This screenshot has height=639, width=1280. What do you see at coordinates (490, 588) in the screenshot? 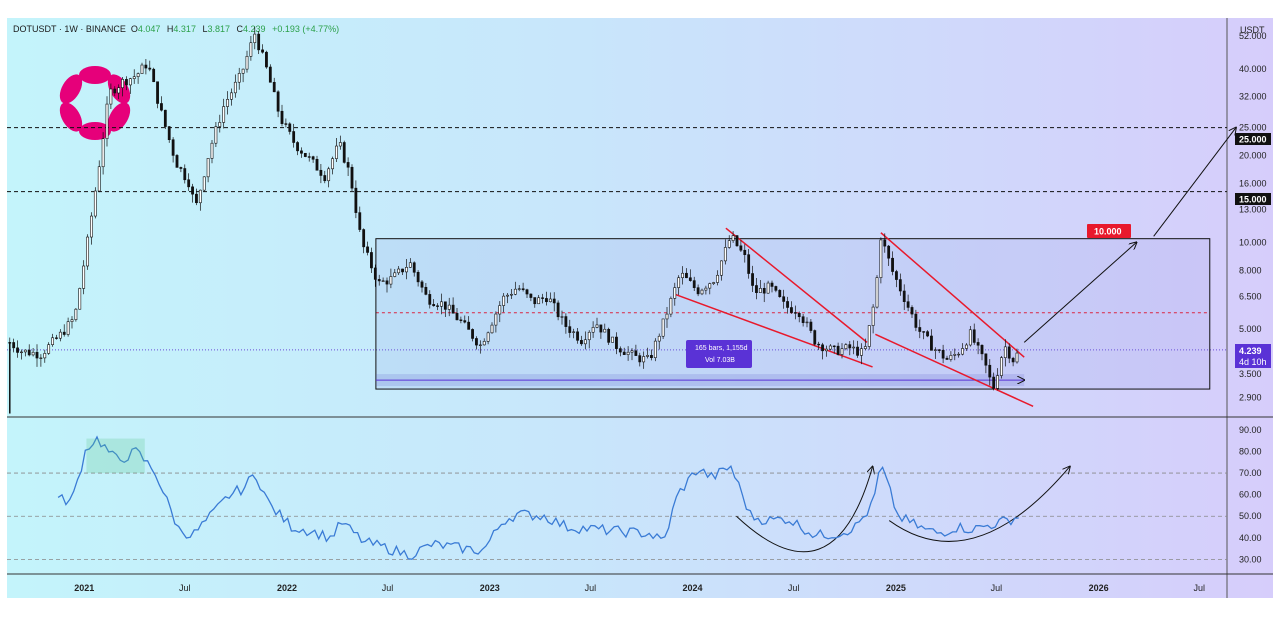
I see `time-tick-label: 2023` at bounding box center [490, 588].